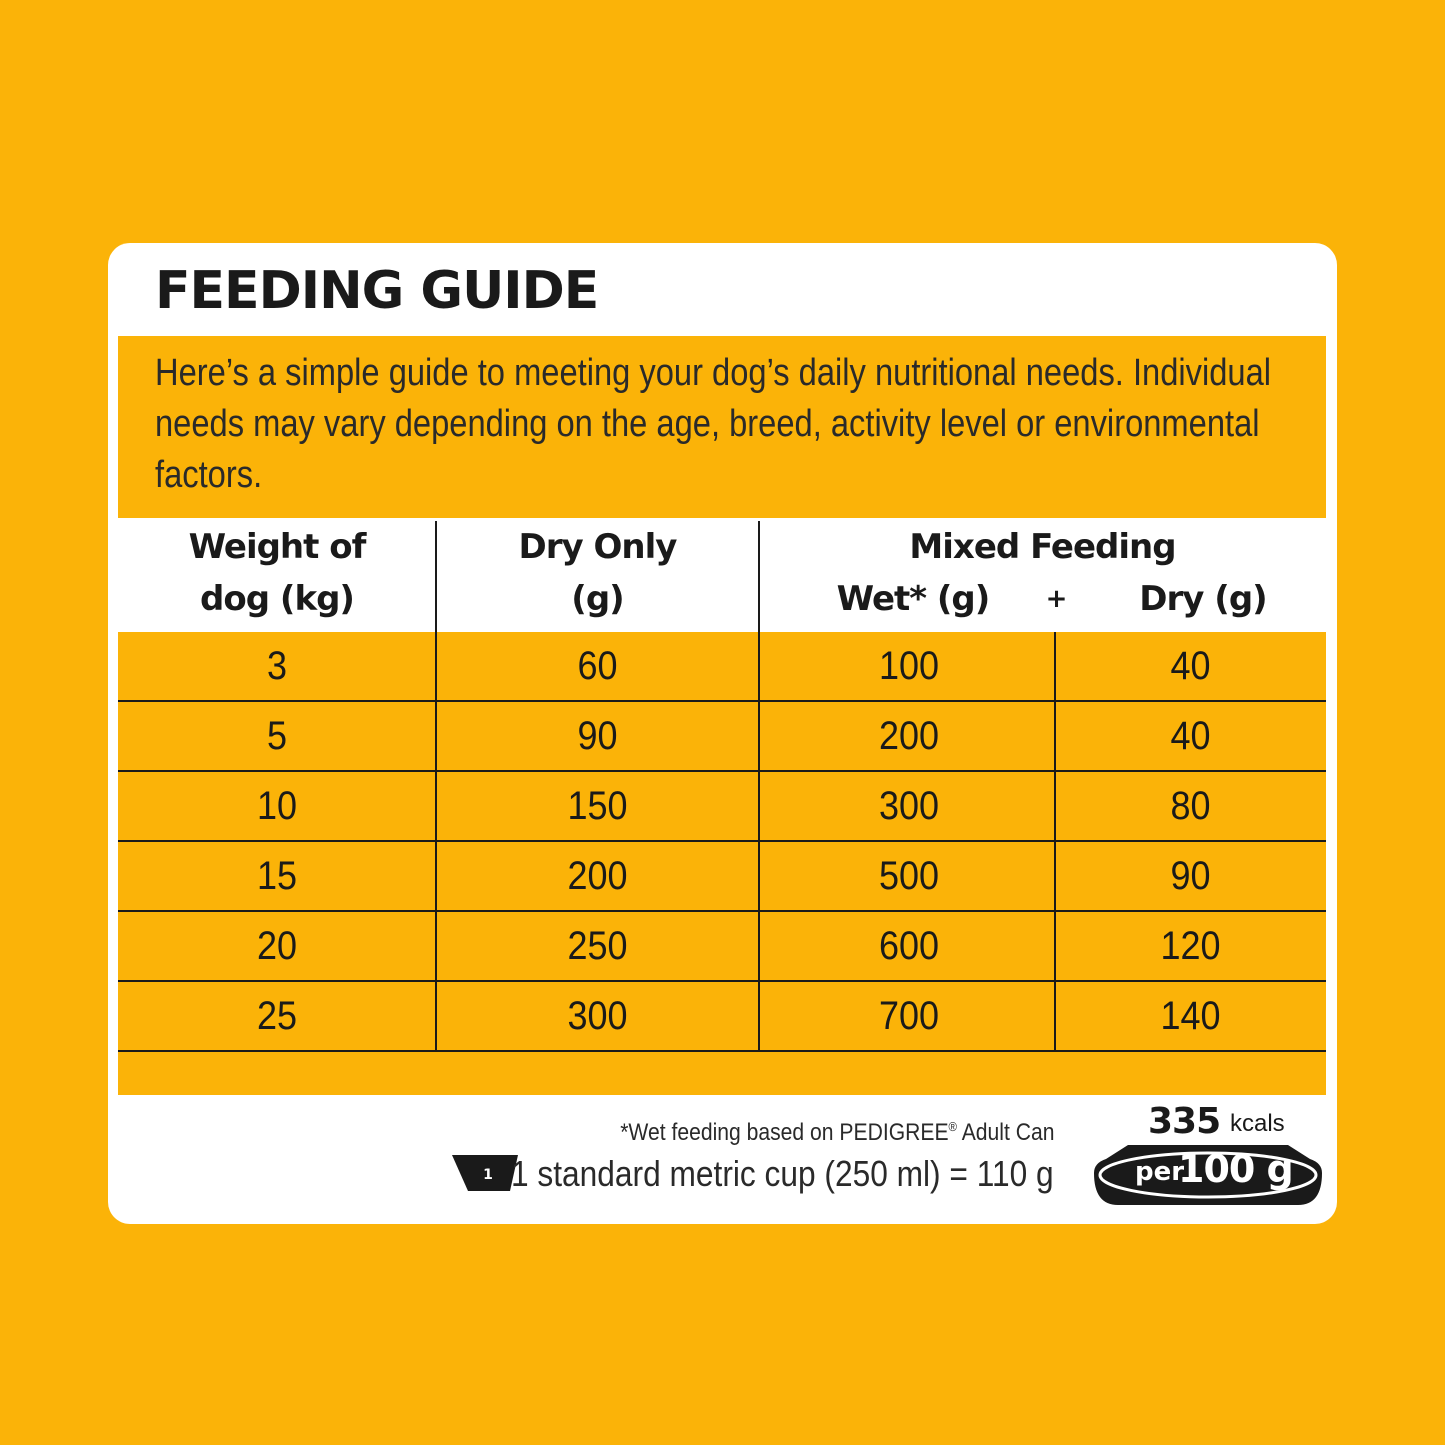 This screenshot has width=1445, height=1445. I want to click on header-weight-line2: dog (kg), so click(277, 599).